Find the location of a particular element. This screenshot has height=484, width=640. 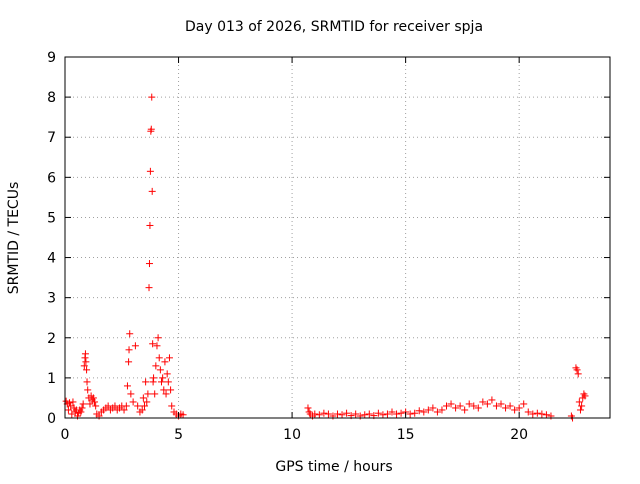

x-tick-label: 20 is located at coordinates (519, 435).